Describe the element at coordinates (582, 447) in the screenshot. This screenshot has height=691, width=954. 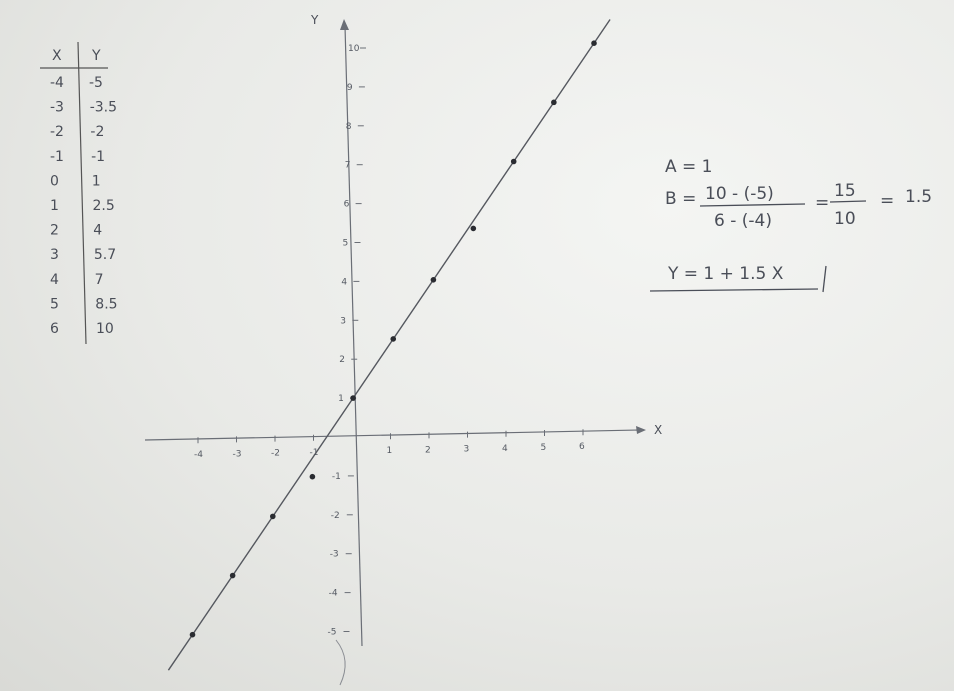
I see `x-tick-label: 6` at that location.